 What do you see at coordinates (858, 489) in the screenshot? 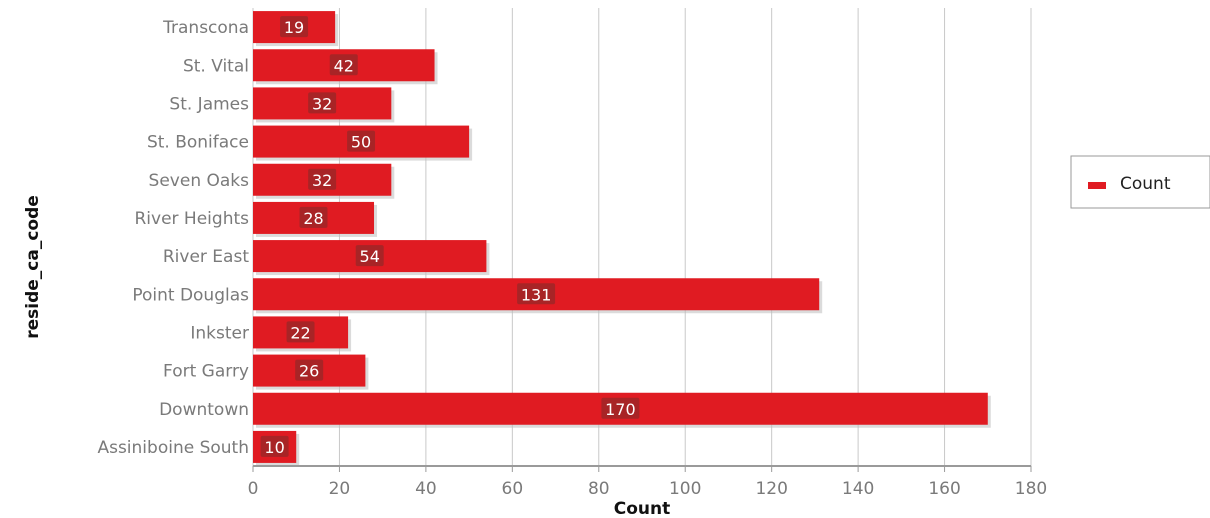
I see `x-tick-label: 140` at bounding box center [858, 489].